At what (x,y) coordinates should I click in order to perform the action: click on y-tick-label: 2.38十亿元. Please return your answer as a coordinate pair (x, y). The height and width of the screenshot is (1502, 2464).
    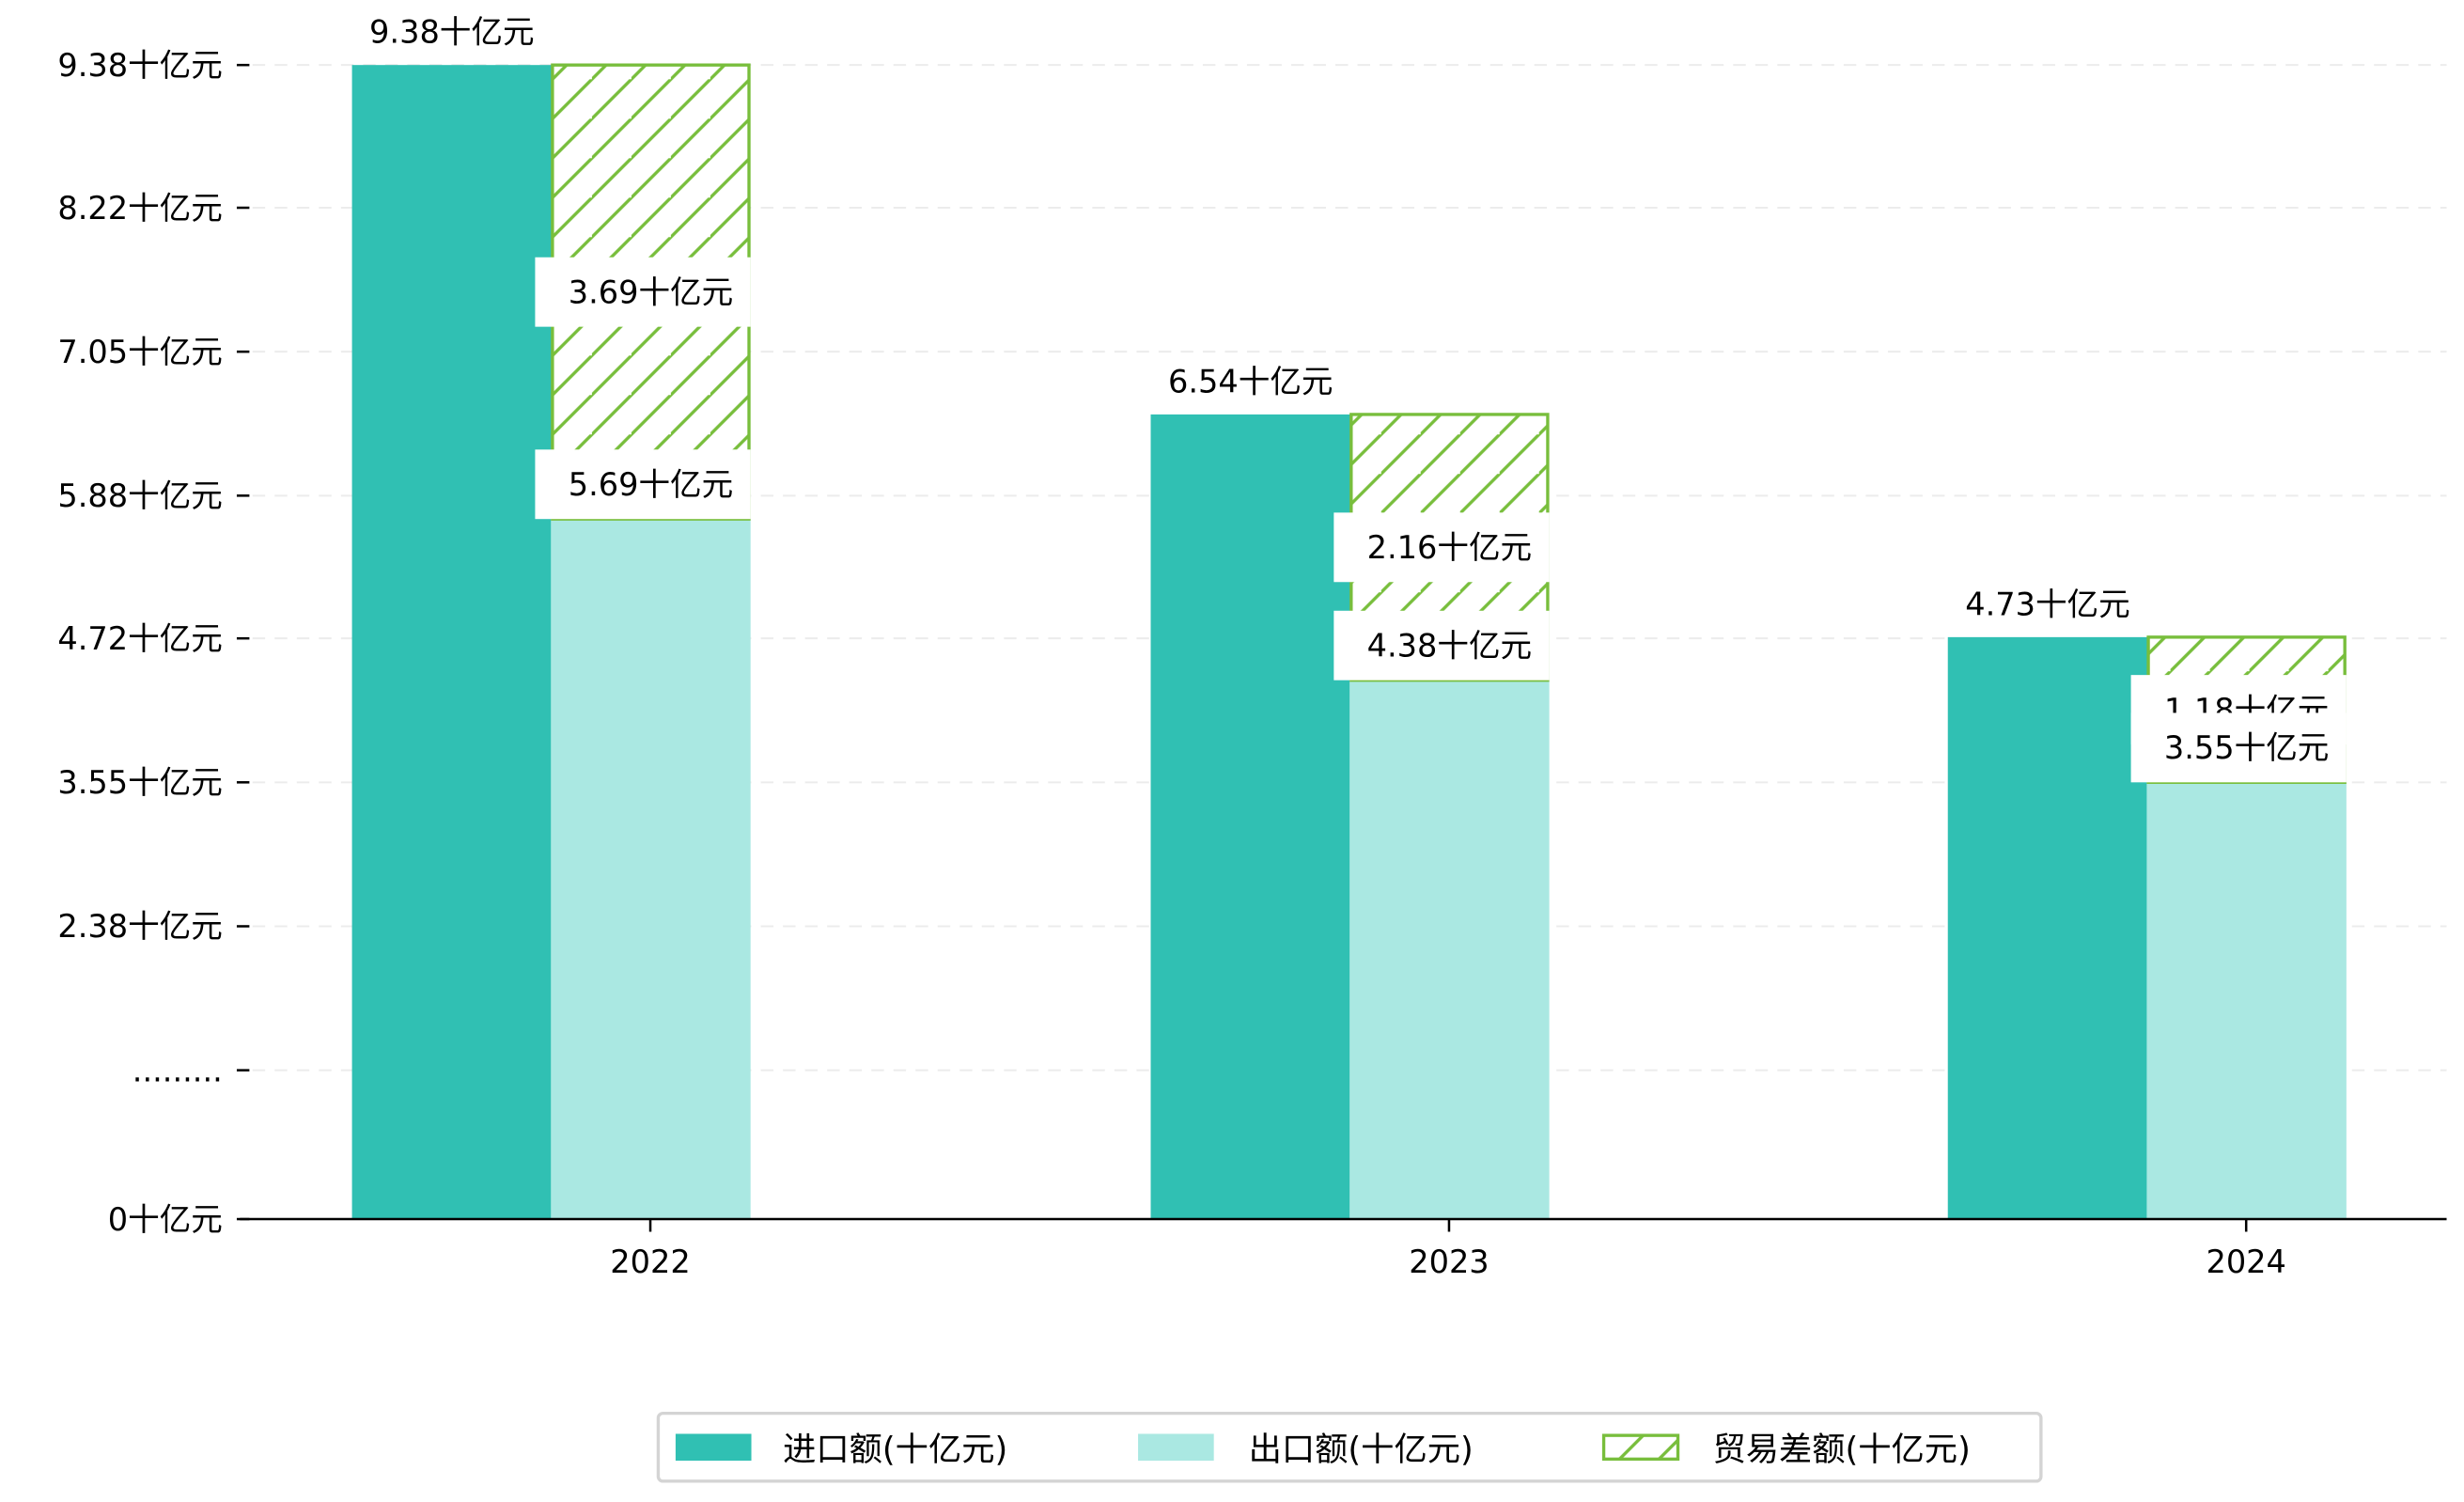
    Looking at the image, I should click on (140, 927).